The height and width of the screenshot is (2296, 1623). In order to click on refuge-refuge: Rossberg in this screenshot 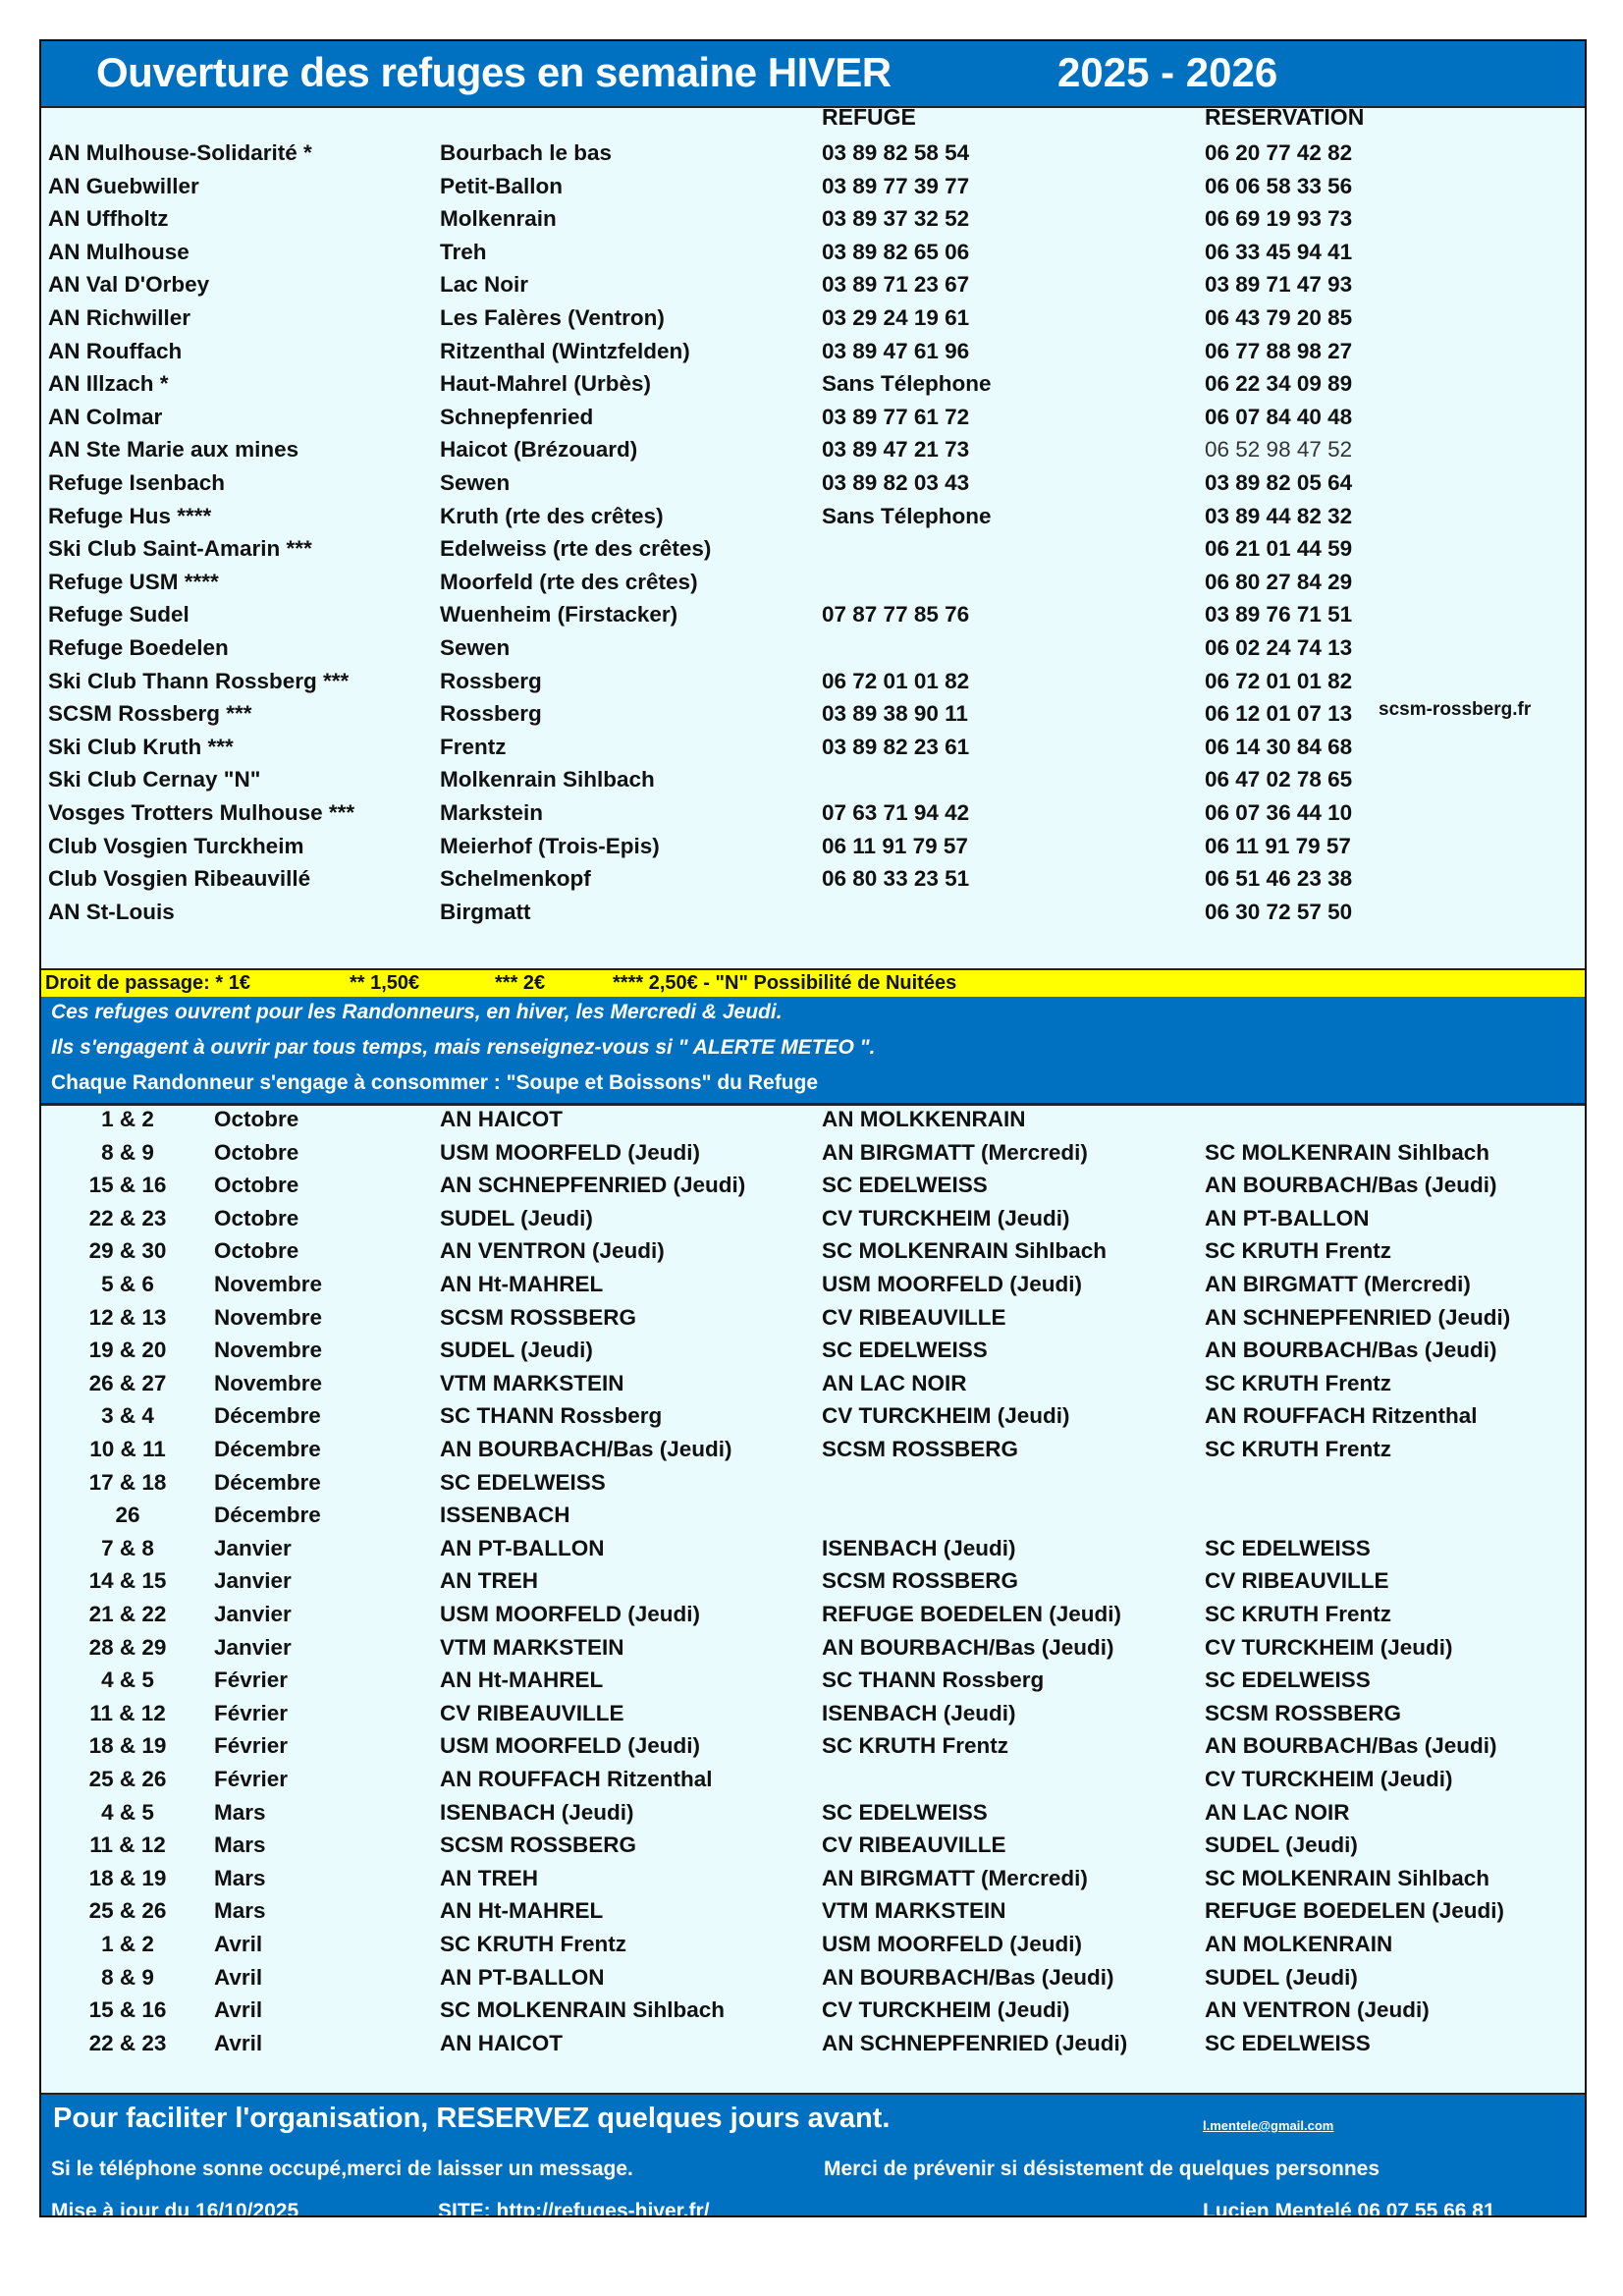, I will do `click(491, 680)`.